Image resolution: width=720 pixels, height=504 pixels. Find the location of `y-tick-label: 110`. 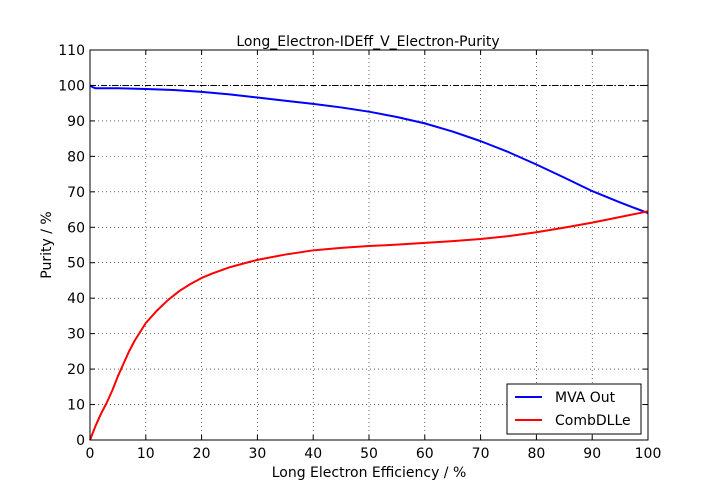

y-tick-label: 110 is located at coordinates (71, 51).